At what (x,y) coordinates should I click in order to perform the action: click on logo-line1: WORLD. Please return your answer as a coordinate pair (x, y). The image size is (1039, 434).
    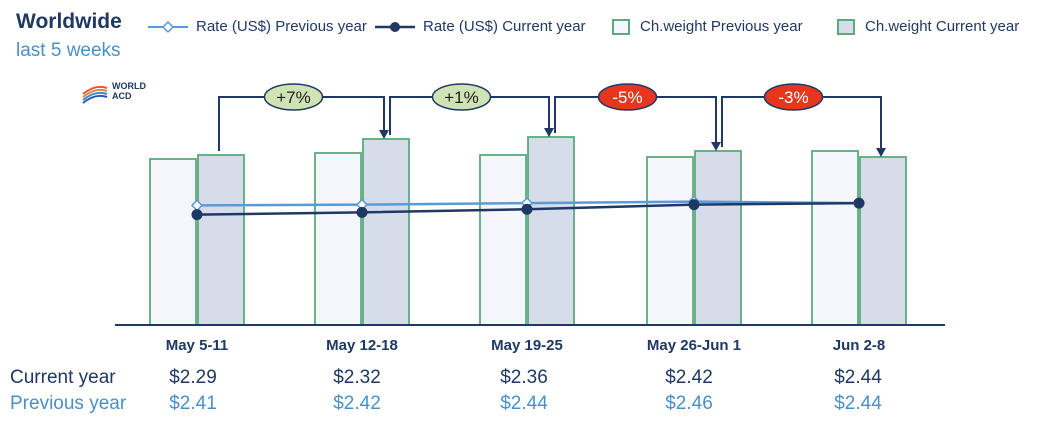
    Looking at the image, I should click on (129, 86).